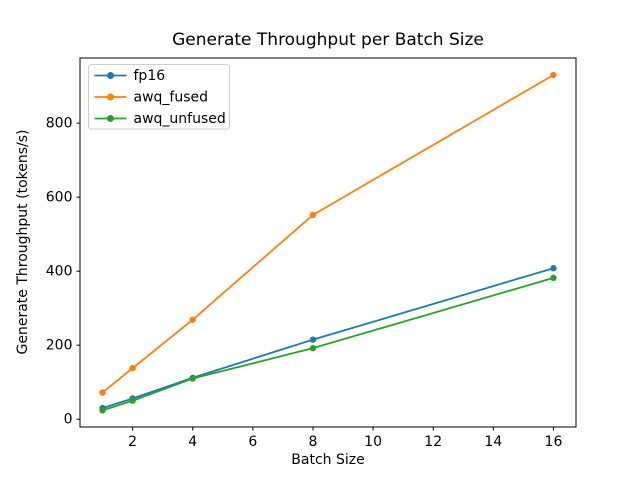 The image size is (640, 480). What do you see at coordinates (150, 76) in the screenshot?
I see `legend-label-fp16: fp16` at bounding box center [150, 76].